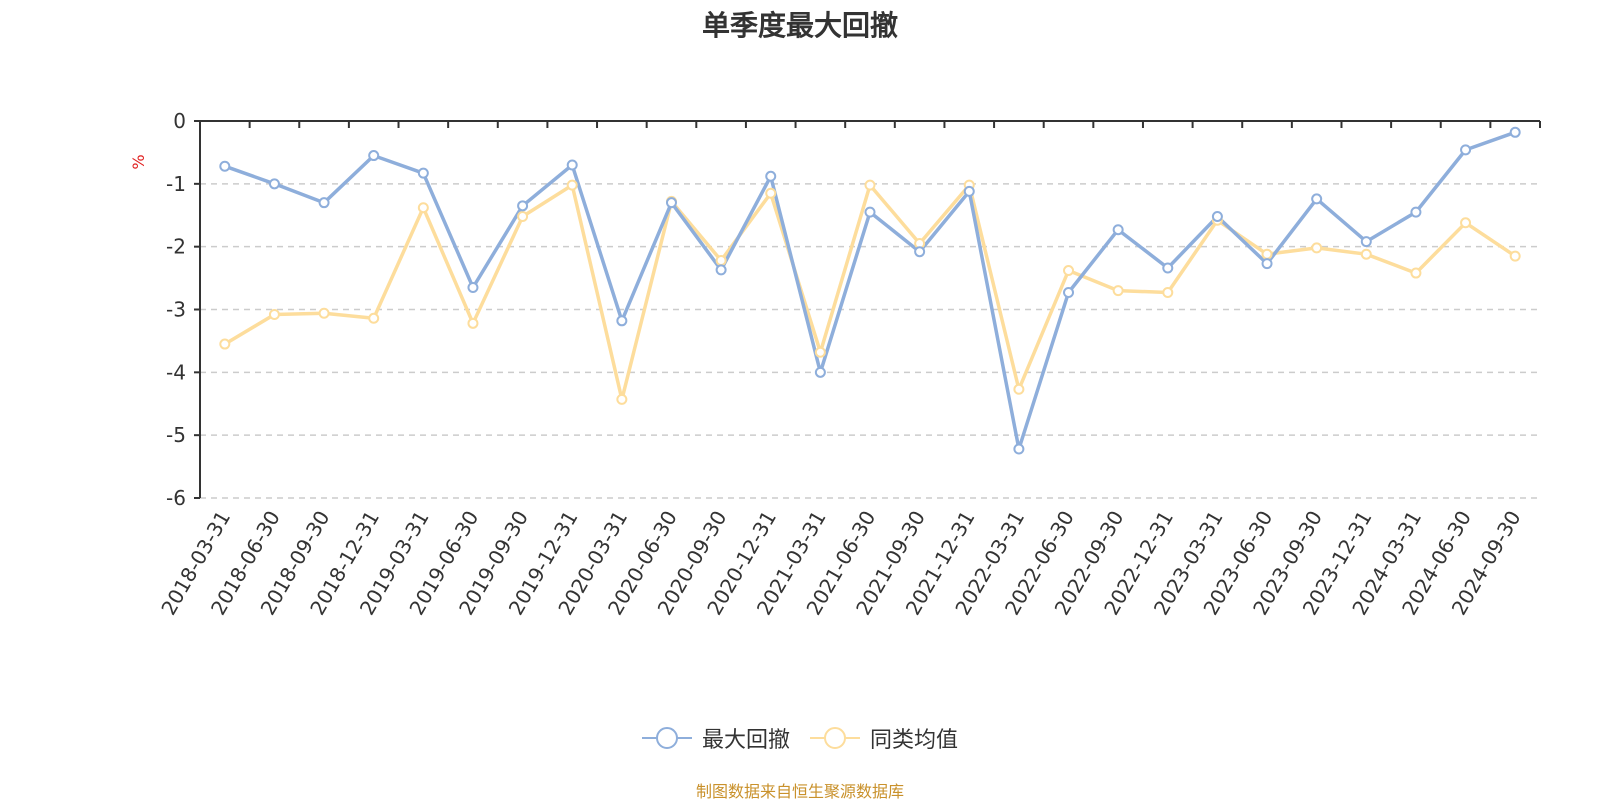  What do you see at coordinates (666, 738) in the screenshot?
I see `legend-swatch-max-drawdown` at bounding box center [666, 738].